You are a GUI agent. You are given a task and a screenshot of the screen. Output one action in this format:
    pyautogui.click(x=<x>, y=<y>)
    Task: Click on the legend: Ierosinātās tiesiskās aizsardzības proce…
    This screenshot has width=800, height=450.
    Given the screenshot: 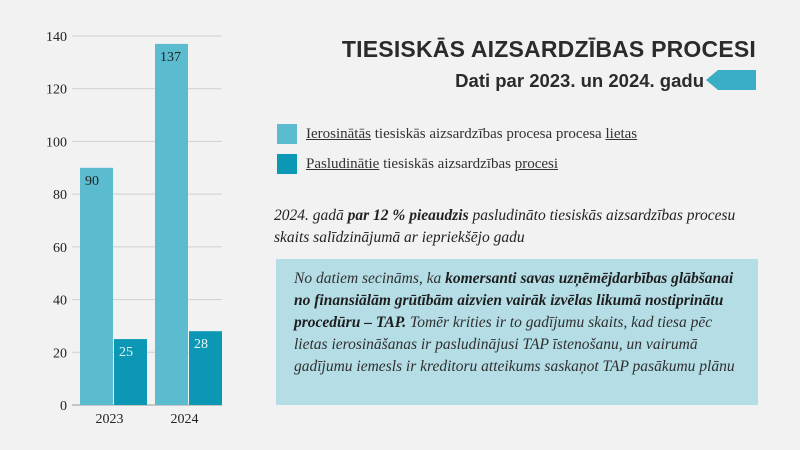 What is the action you would take?
    pyautogui.click(x=457, y=153)
    